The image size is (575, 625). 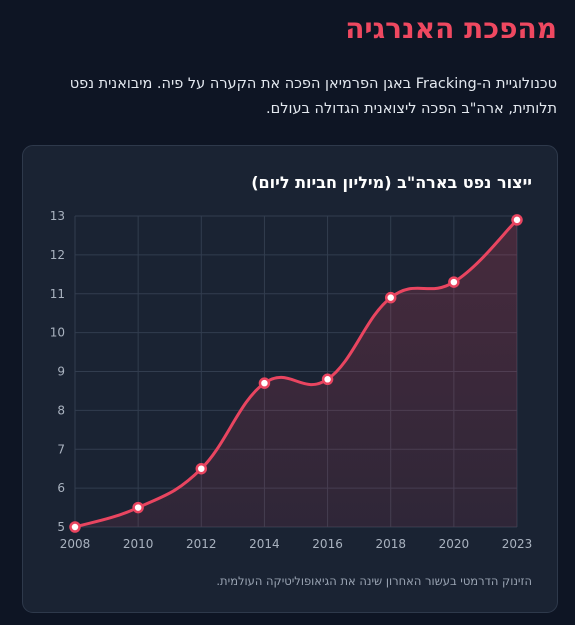 What do you see at coordinates (57, 216) in the screenshot?
I see `y-tick-label: 13` at bounding box center [57, 216].